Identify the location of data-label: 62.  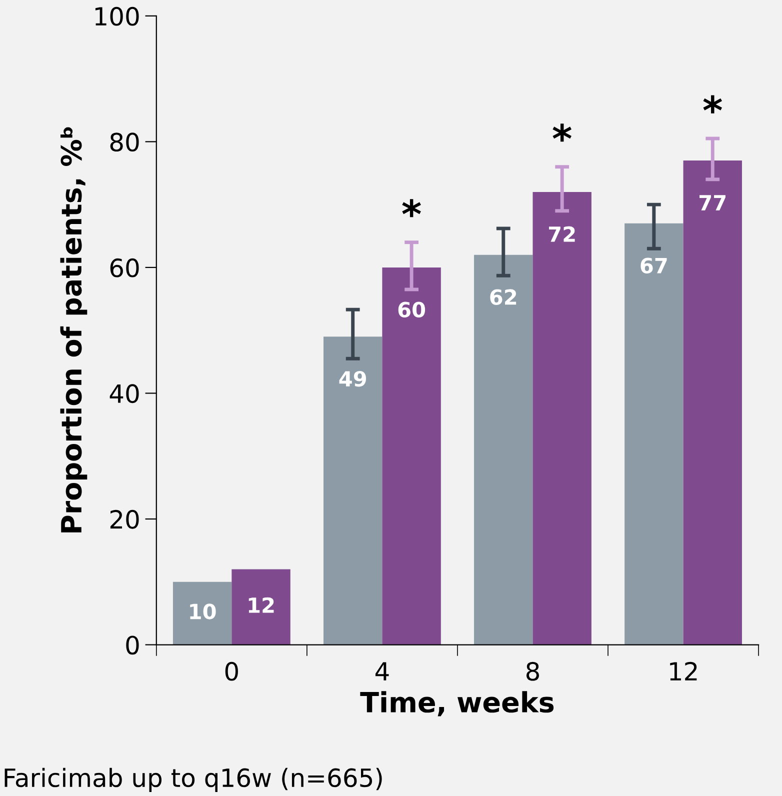
(503, 297).